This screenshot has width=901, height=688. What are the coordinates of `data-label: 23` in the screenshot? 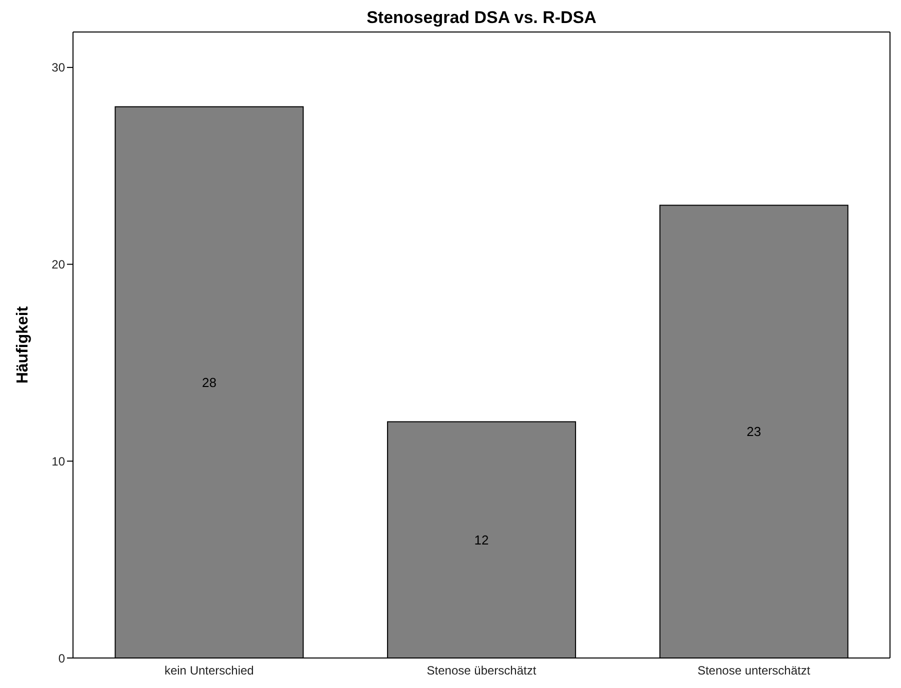 It's located at (754, 432).